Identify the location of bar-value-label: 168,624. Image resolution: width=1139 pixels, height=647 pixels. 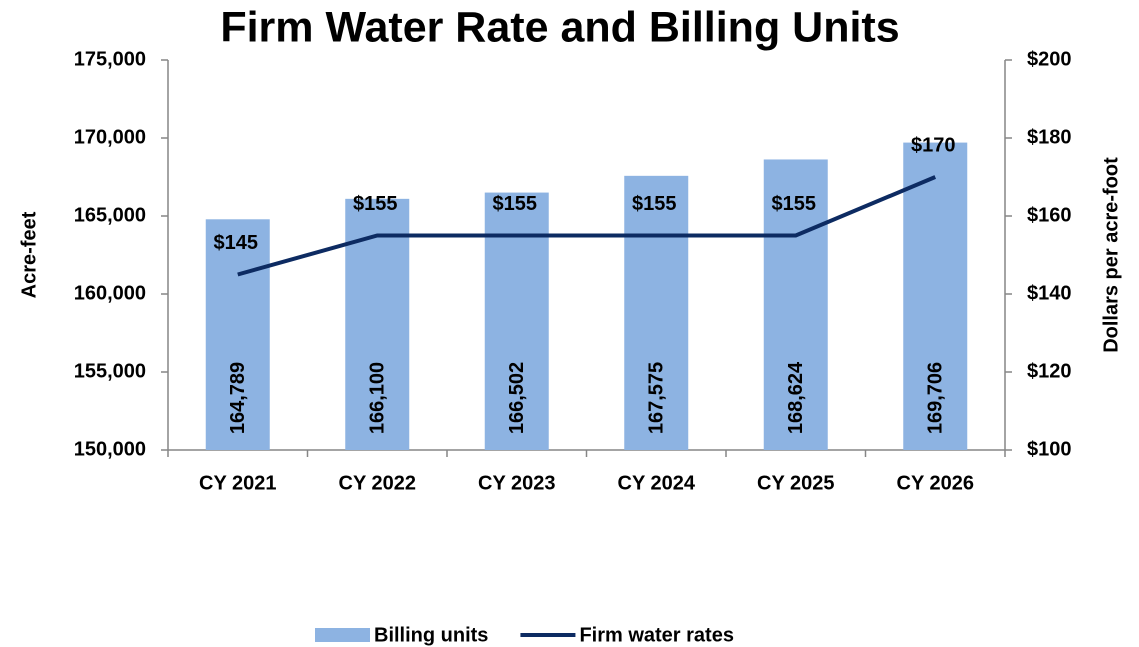
(796, 397).